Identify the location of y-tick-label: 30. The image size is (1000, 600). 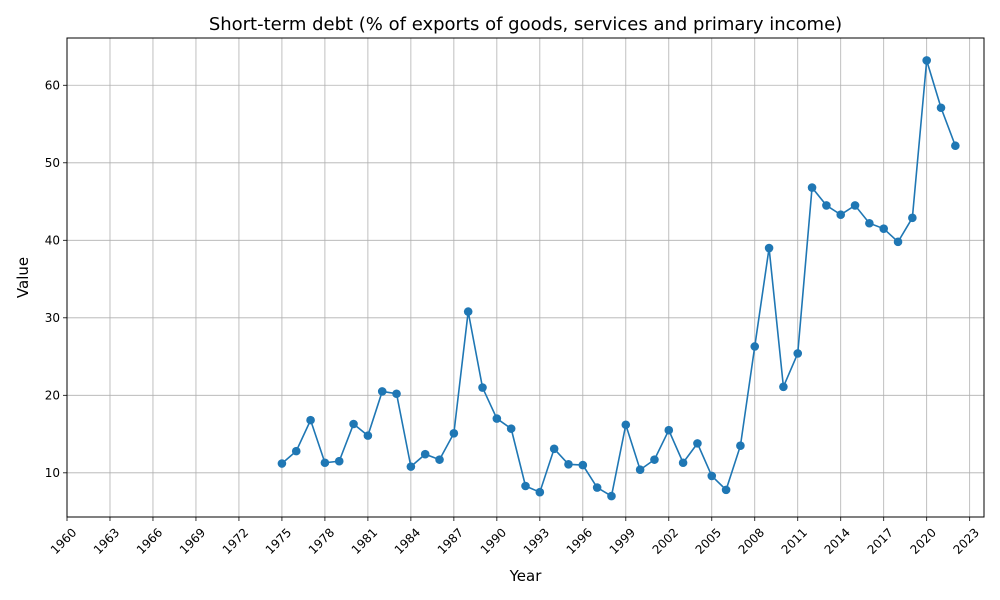
(52, 318).